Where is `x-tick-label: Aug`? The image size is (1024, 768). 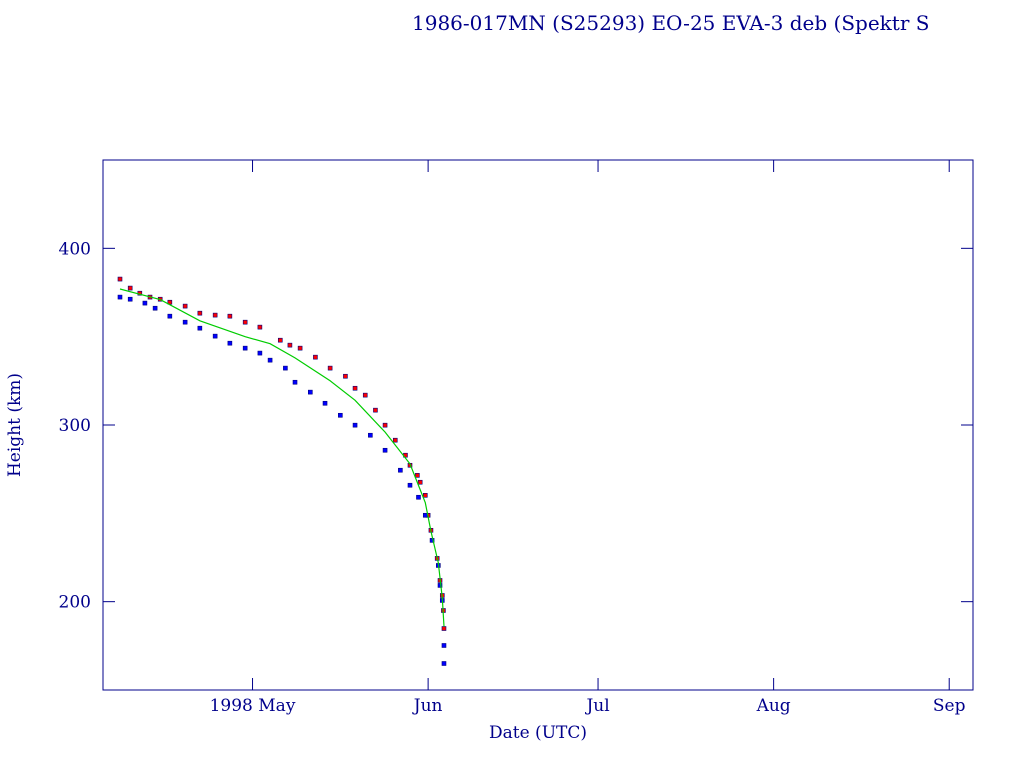
x-tick-label: Aug is located at coordinates (773, 706).